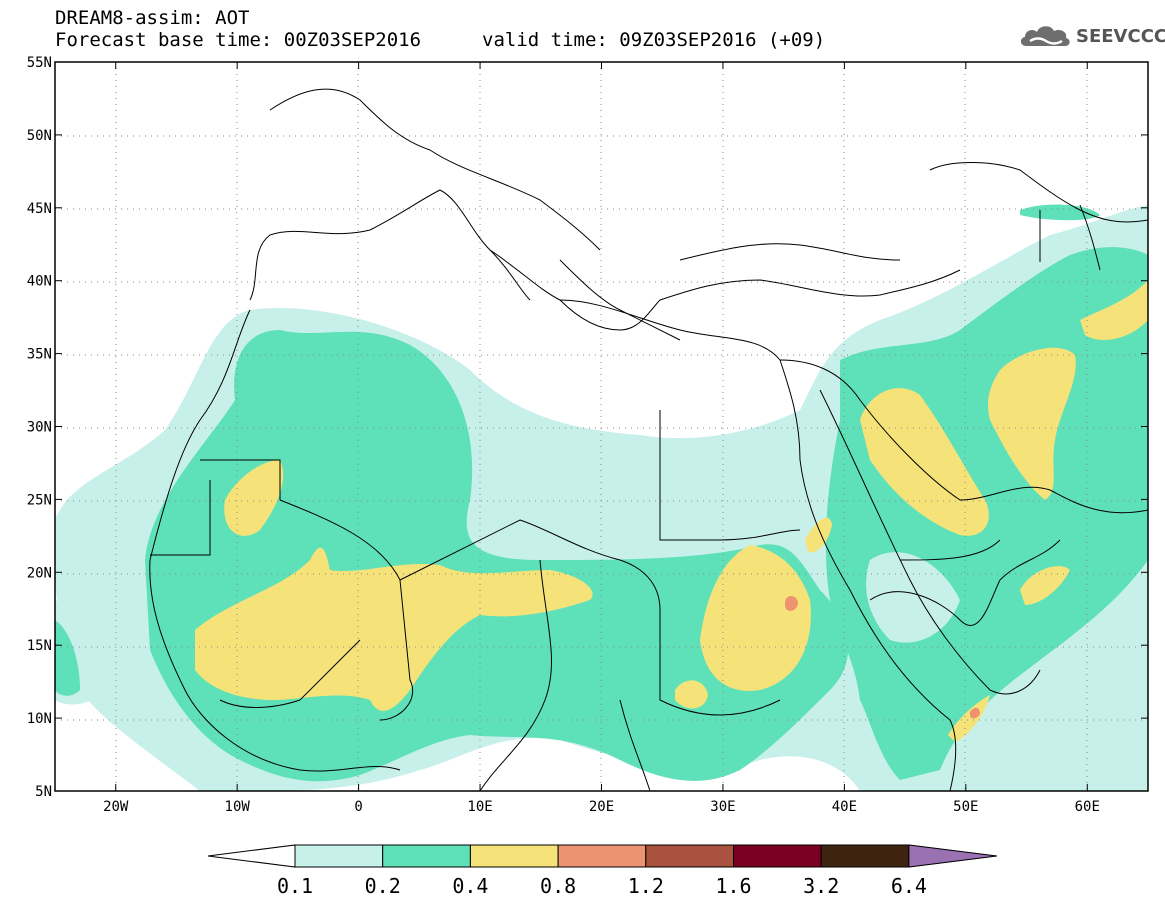 This screenshot has height=905, width=1165. I want to click on colorbar-label: 0.8, so click(558, 886).